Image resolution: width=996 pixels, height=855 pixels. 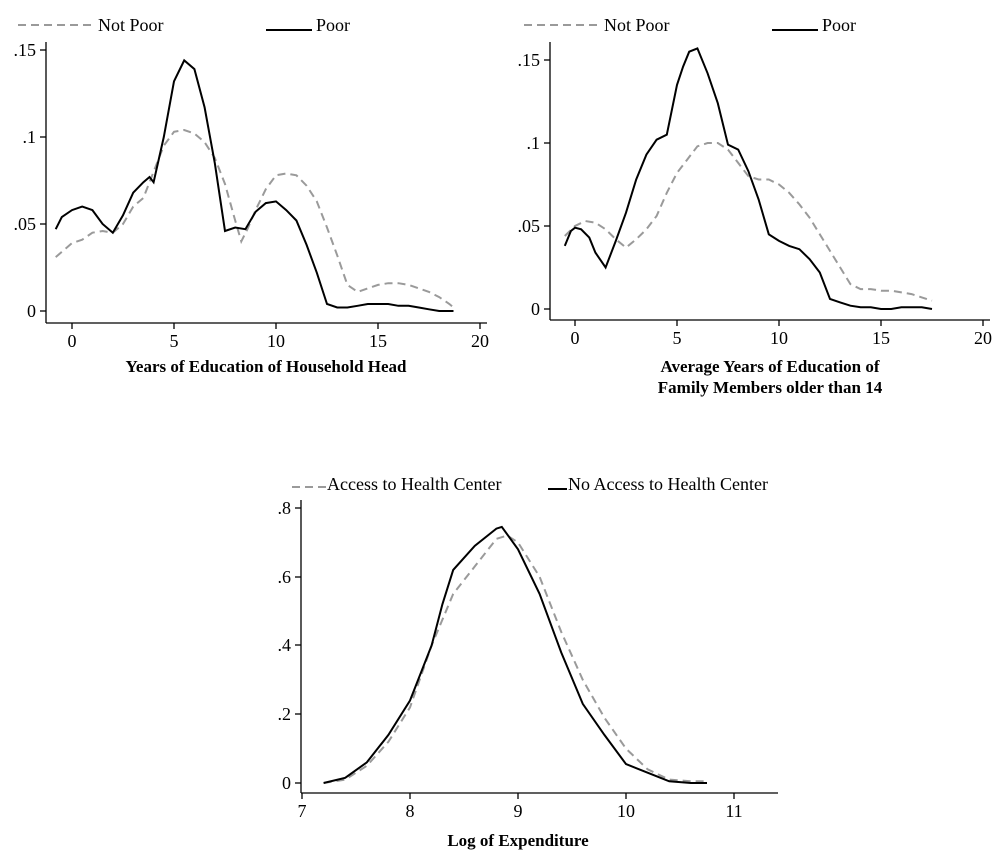 What do you see at coordinates (285, 508) in the screenshot?
I see `y-tick-label: .8` at bounding box center [285, 508].